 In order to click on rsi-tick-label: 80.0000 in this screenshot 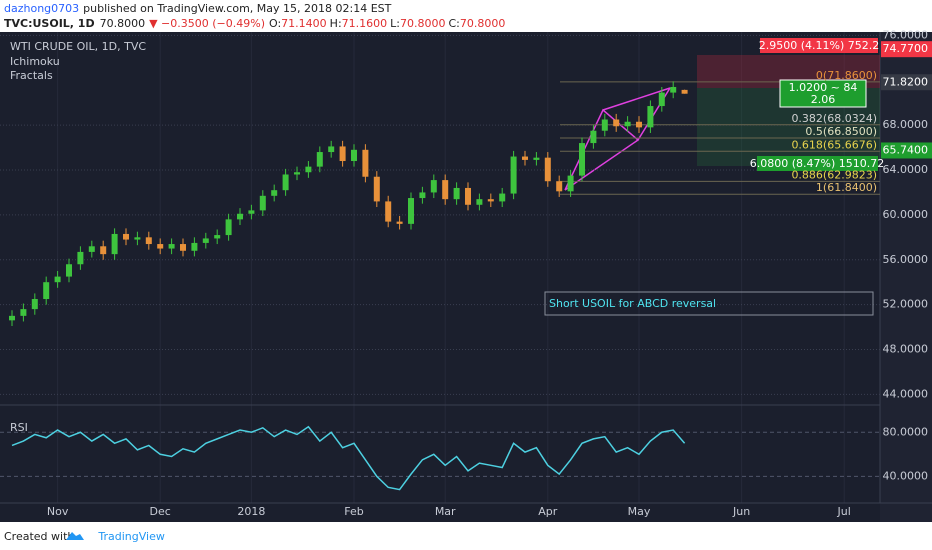, I will do `click(906, 431)`.